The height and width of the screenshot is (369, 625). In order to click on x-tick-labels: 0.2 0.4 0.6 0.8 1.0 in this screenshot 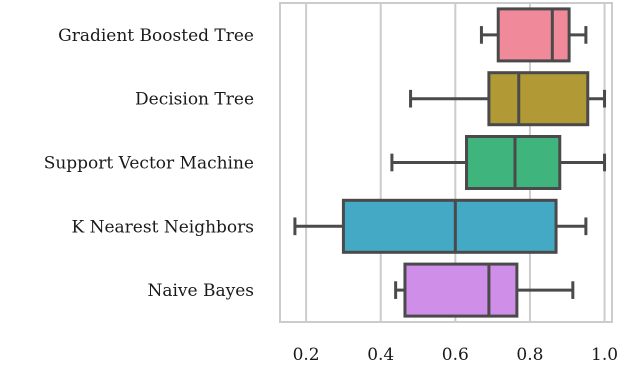, I will do `click(455, 355)`.